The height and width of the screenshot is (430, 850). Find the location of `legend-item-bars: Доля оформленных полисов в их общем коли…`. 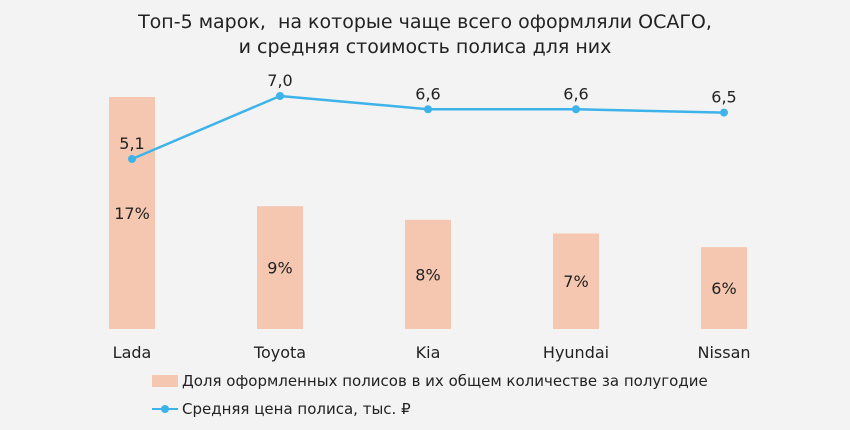

legend-item-bars: Доля оформленных полисов в их общем коли… is located at coordinates (430, 381).